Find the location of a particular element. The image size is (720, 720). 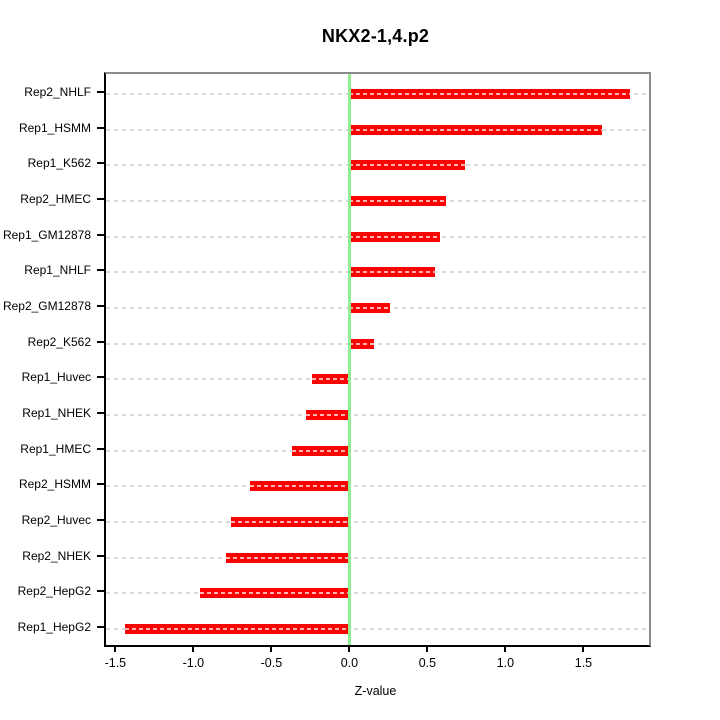

x-tick-label: -1.0 is located at coordinates (193, 663).